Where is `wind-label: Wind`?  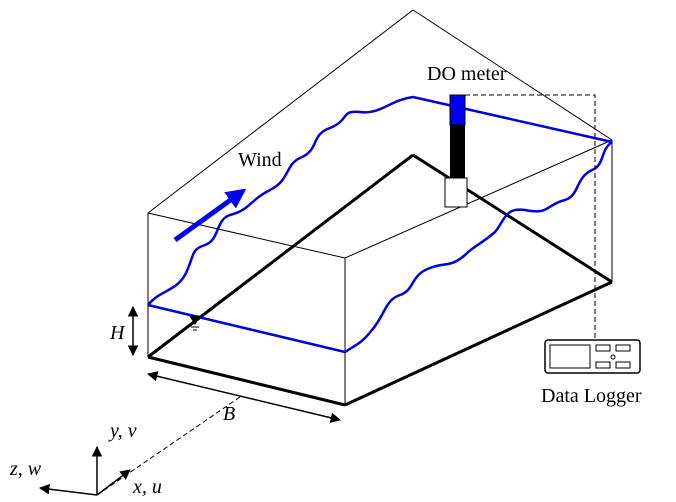 wind-label: Wind is located at coordinates (260, 160).